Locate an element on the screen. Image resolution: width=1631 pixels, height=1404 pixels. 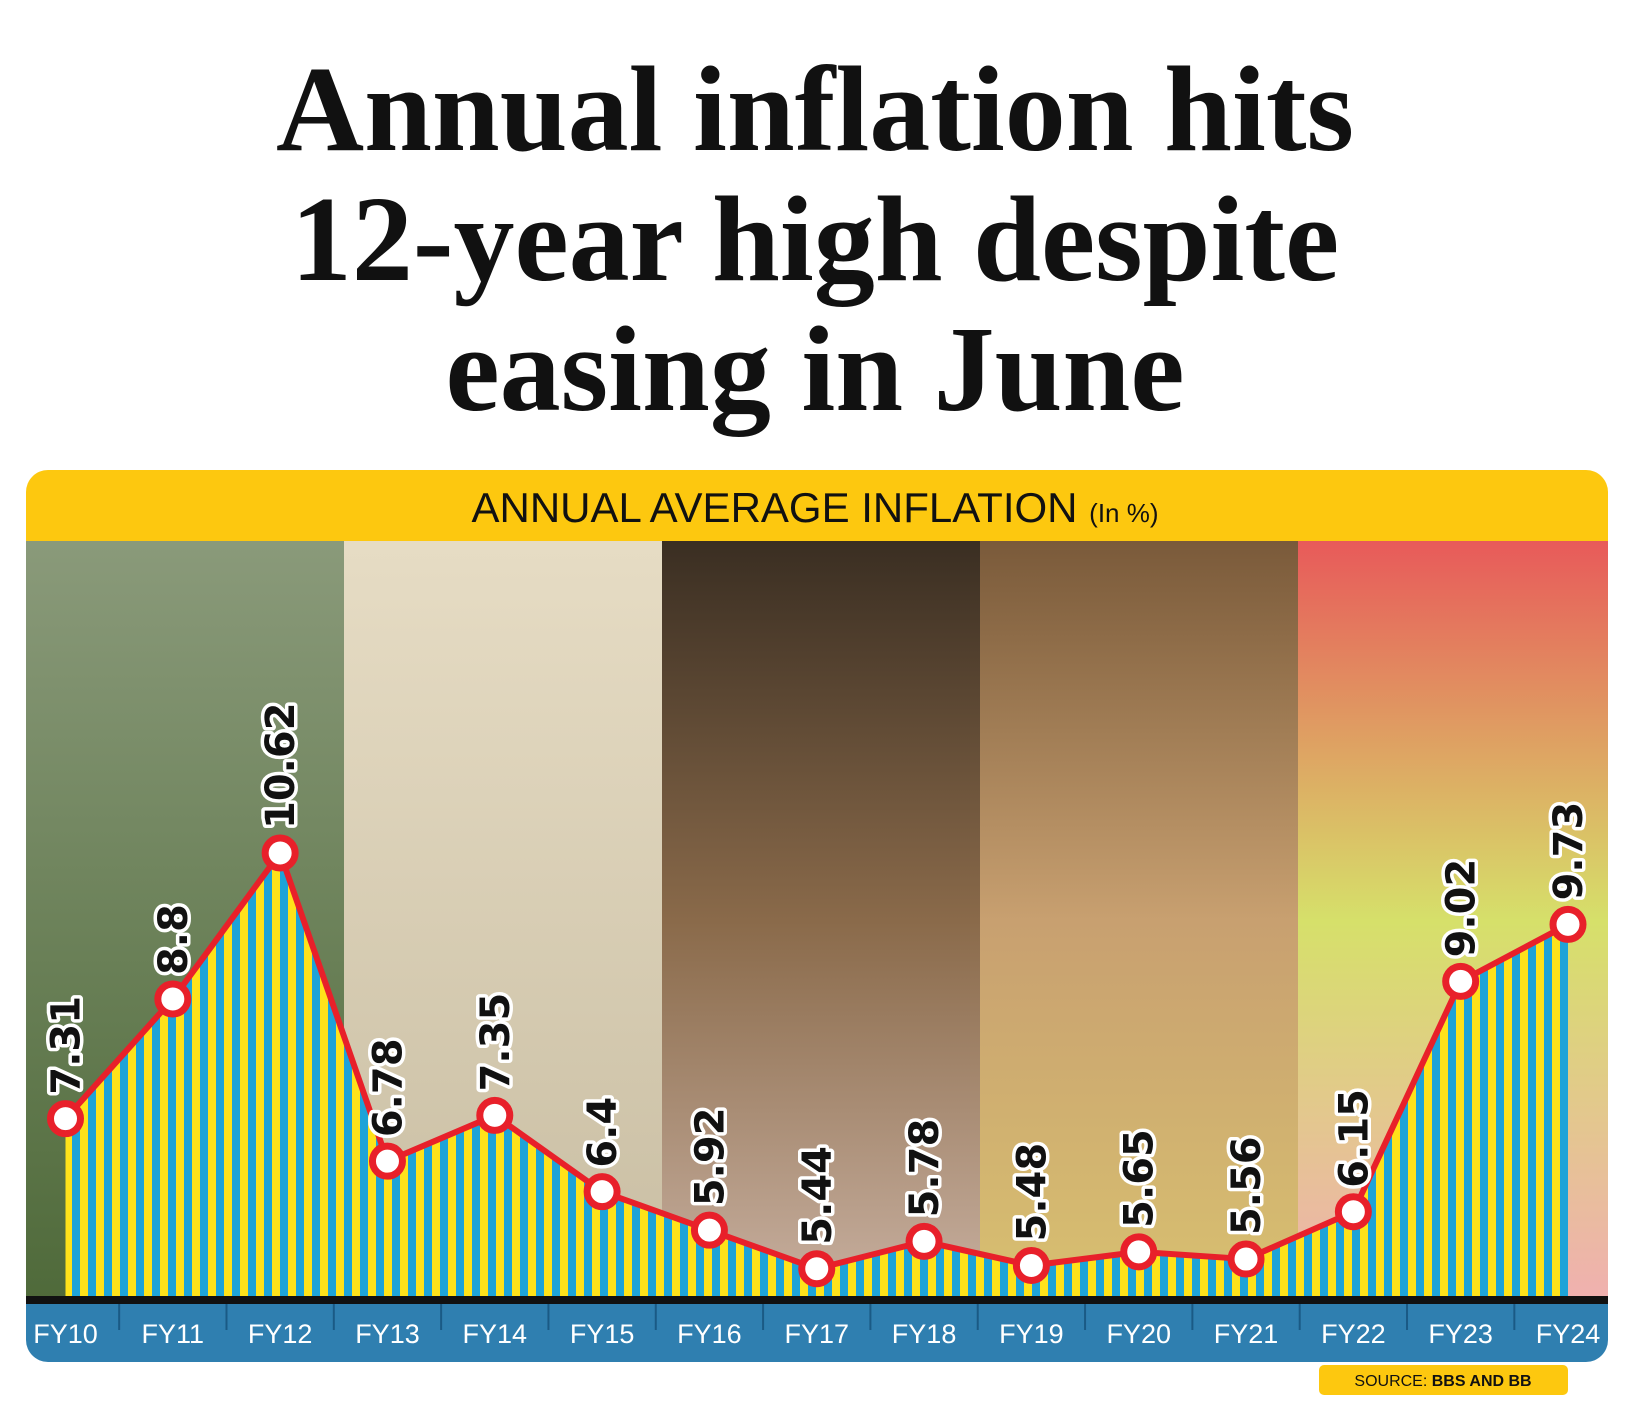
axis-band is located at coordinates (817, 1333).